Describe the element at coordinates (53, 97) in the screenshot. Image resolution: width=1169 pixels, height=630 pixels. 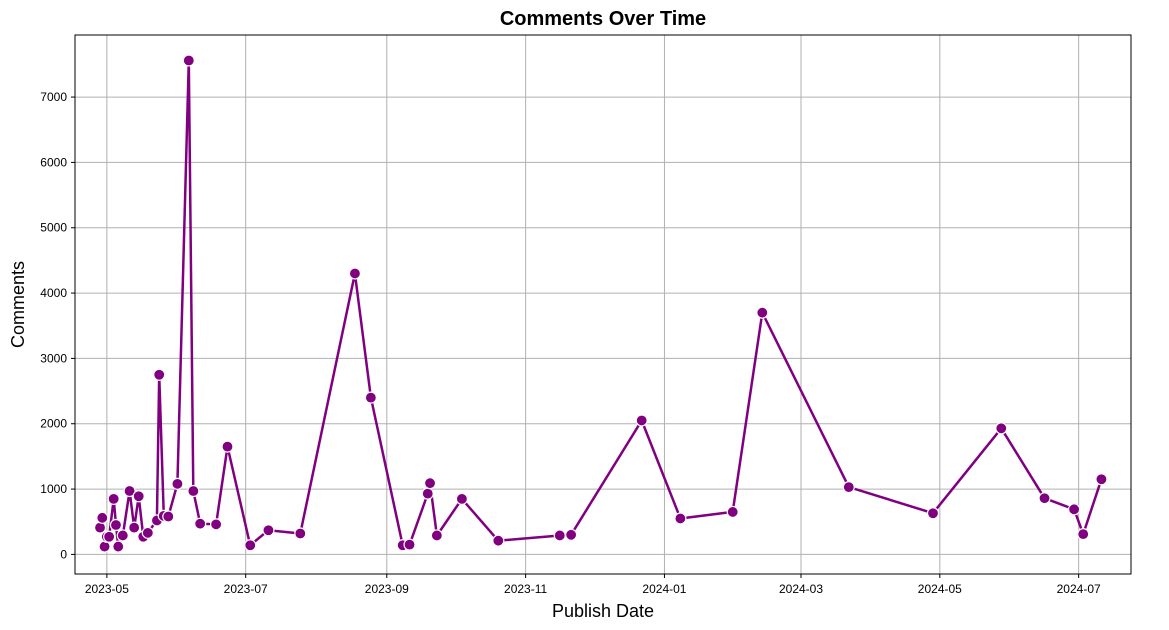
I see `y-tick-label: 7000` at that location.